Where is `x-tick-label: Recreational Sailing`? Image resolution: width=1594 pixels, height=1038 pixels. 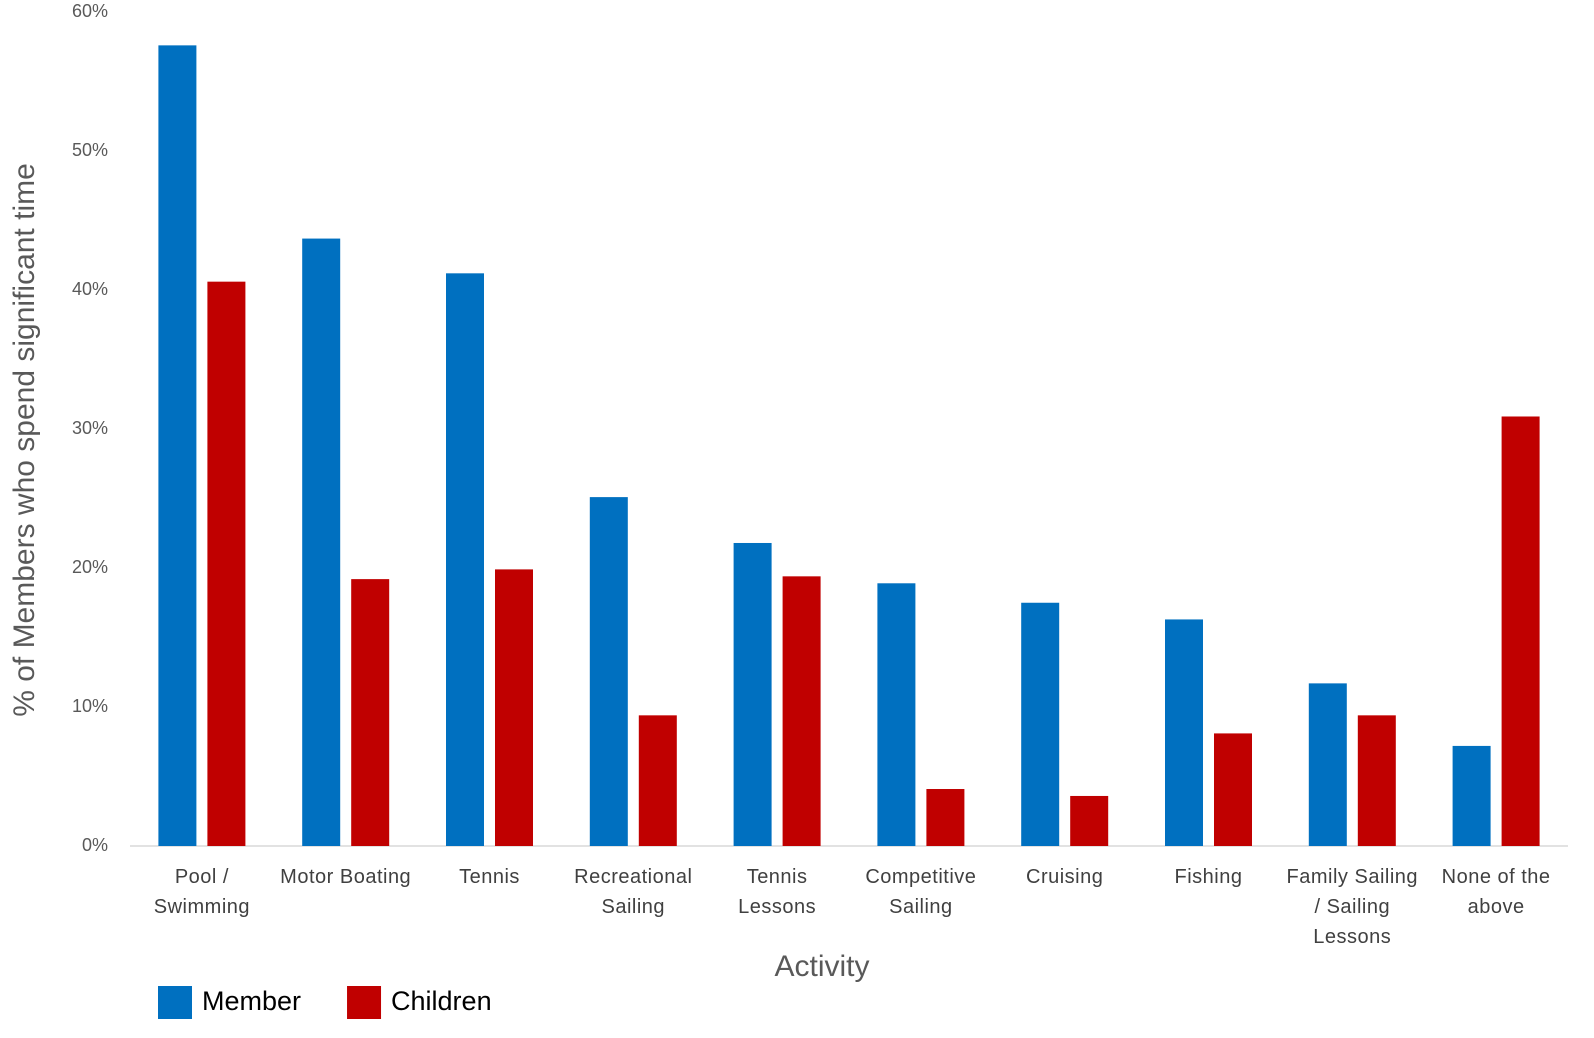
x-tick-label: Recreational Sailing is located at coordinates (633, 892).